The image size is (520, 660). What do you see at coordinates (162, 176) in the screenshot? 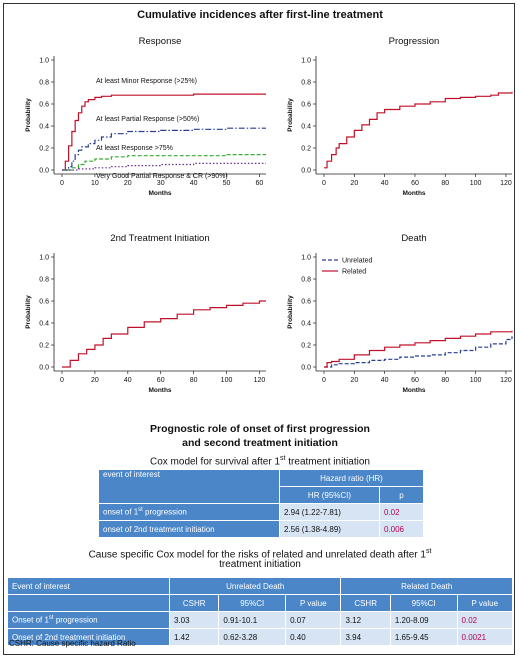
I see `series-annotation: Very Good Partial Response & CR (>90%)` at bounding box center [162, 176].